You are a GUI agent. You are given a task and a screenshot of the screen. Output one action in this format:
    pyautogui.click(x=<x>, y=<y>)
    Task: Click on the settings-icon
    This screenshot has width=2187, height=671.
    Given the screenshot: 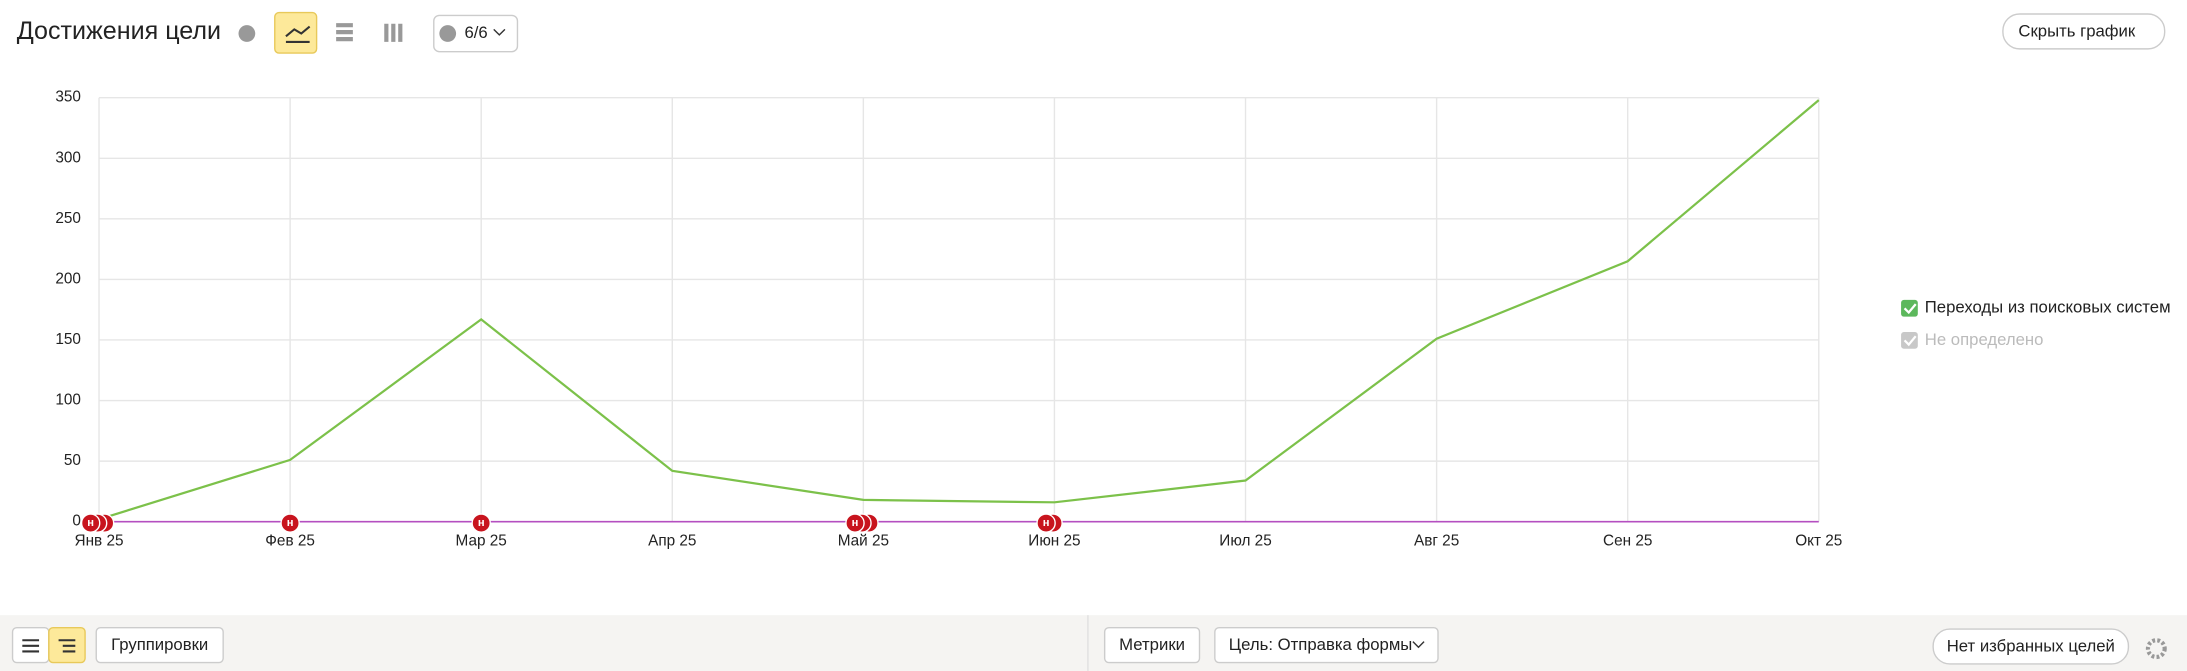 What is the action you would take?
    pyautogui.click(x=2156, y=649)
    